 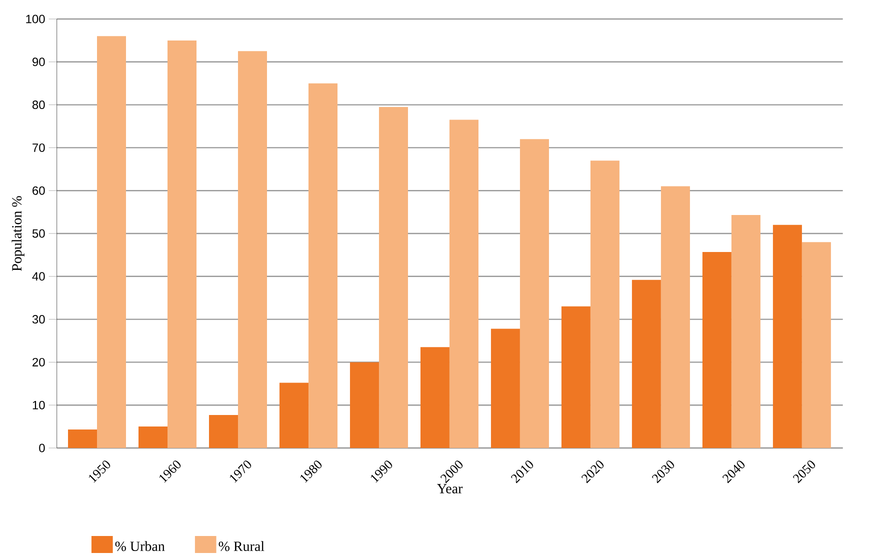 What do you see at coordinates (170, 471) in the screenshot?
I see `x-tick-label: 1960` at bounding box center [170, 471].